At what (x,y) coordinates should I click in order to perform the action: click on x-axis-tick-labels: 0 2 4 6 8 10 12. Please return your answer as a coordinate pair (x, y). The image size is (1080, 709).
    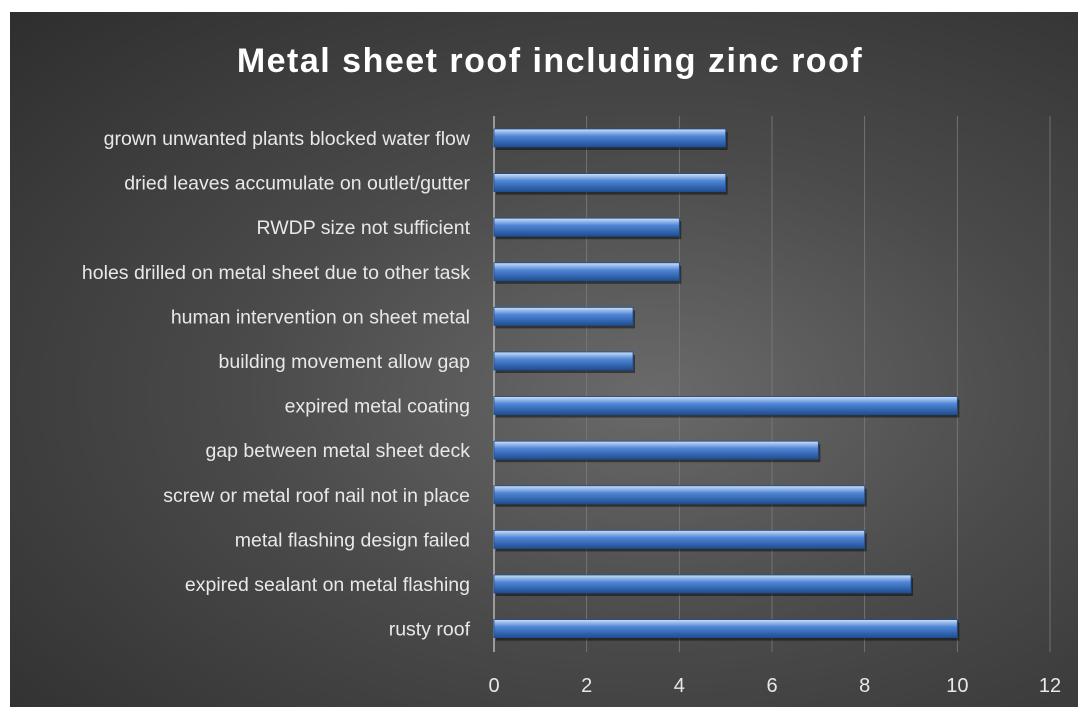
    Looking at the image, I should click on (774, 686).